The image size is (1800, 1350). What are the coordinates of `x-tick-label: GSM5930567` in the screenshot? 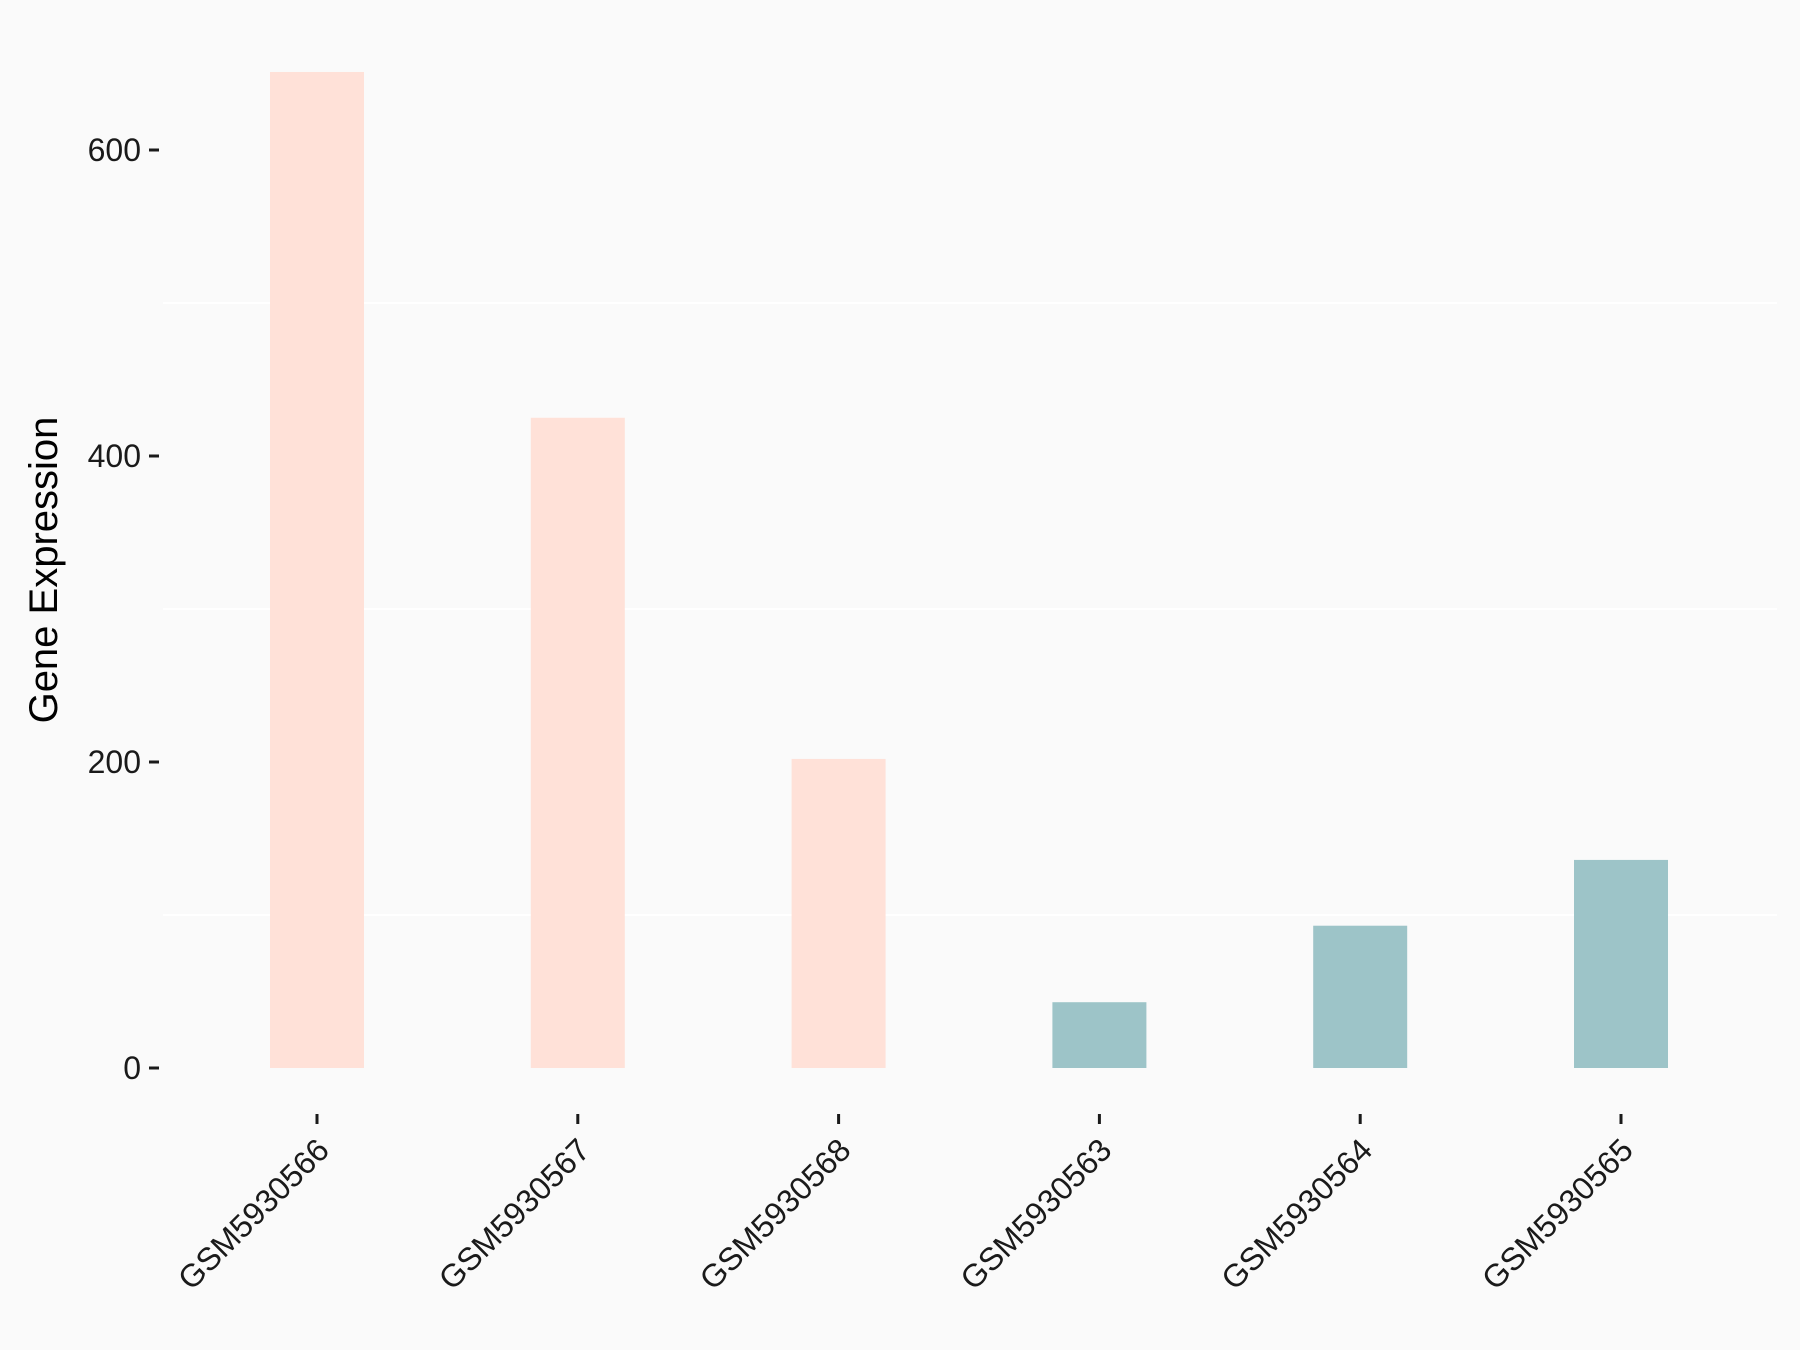 It's located at (514, 1213).